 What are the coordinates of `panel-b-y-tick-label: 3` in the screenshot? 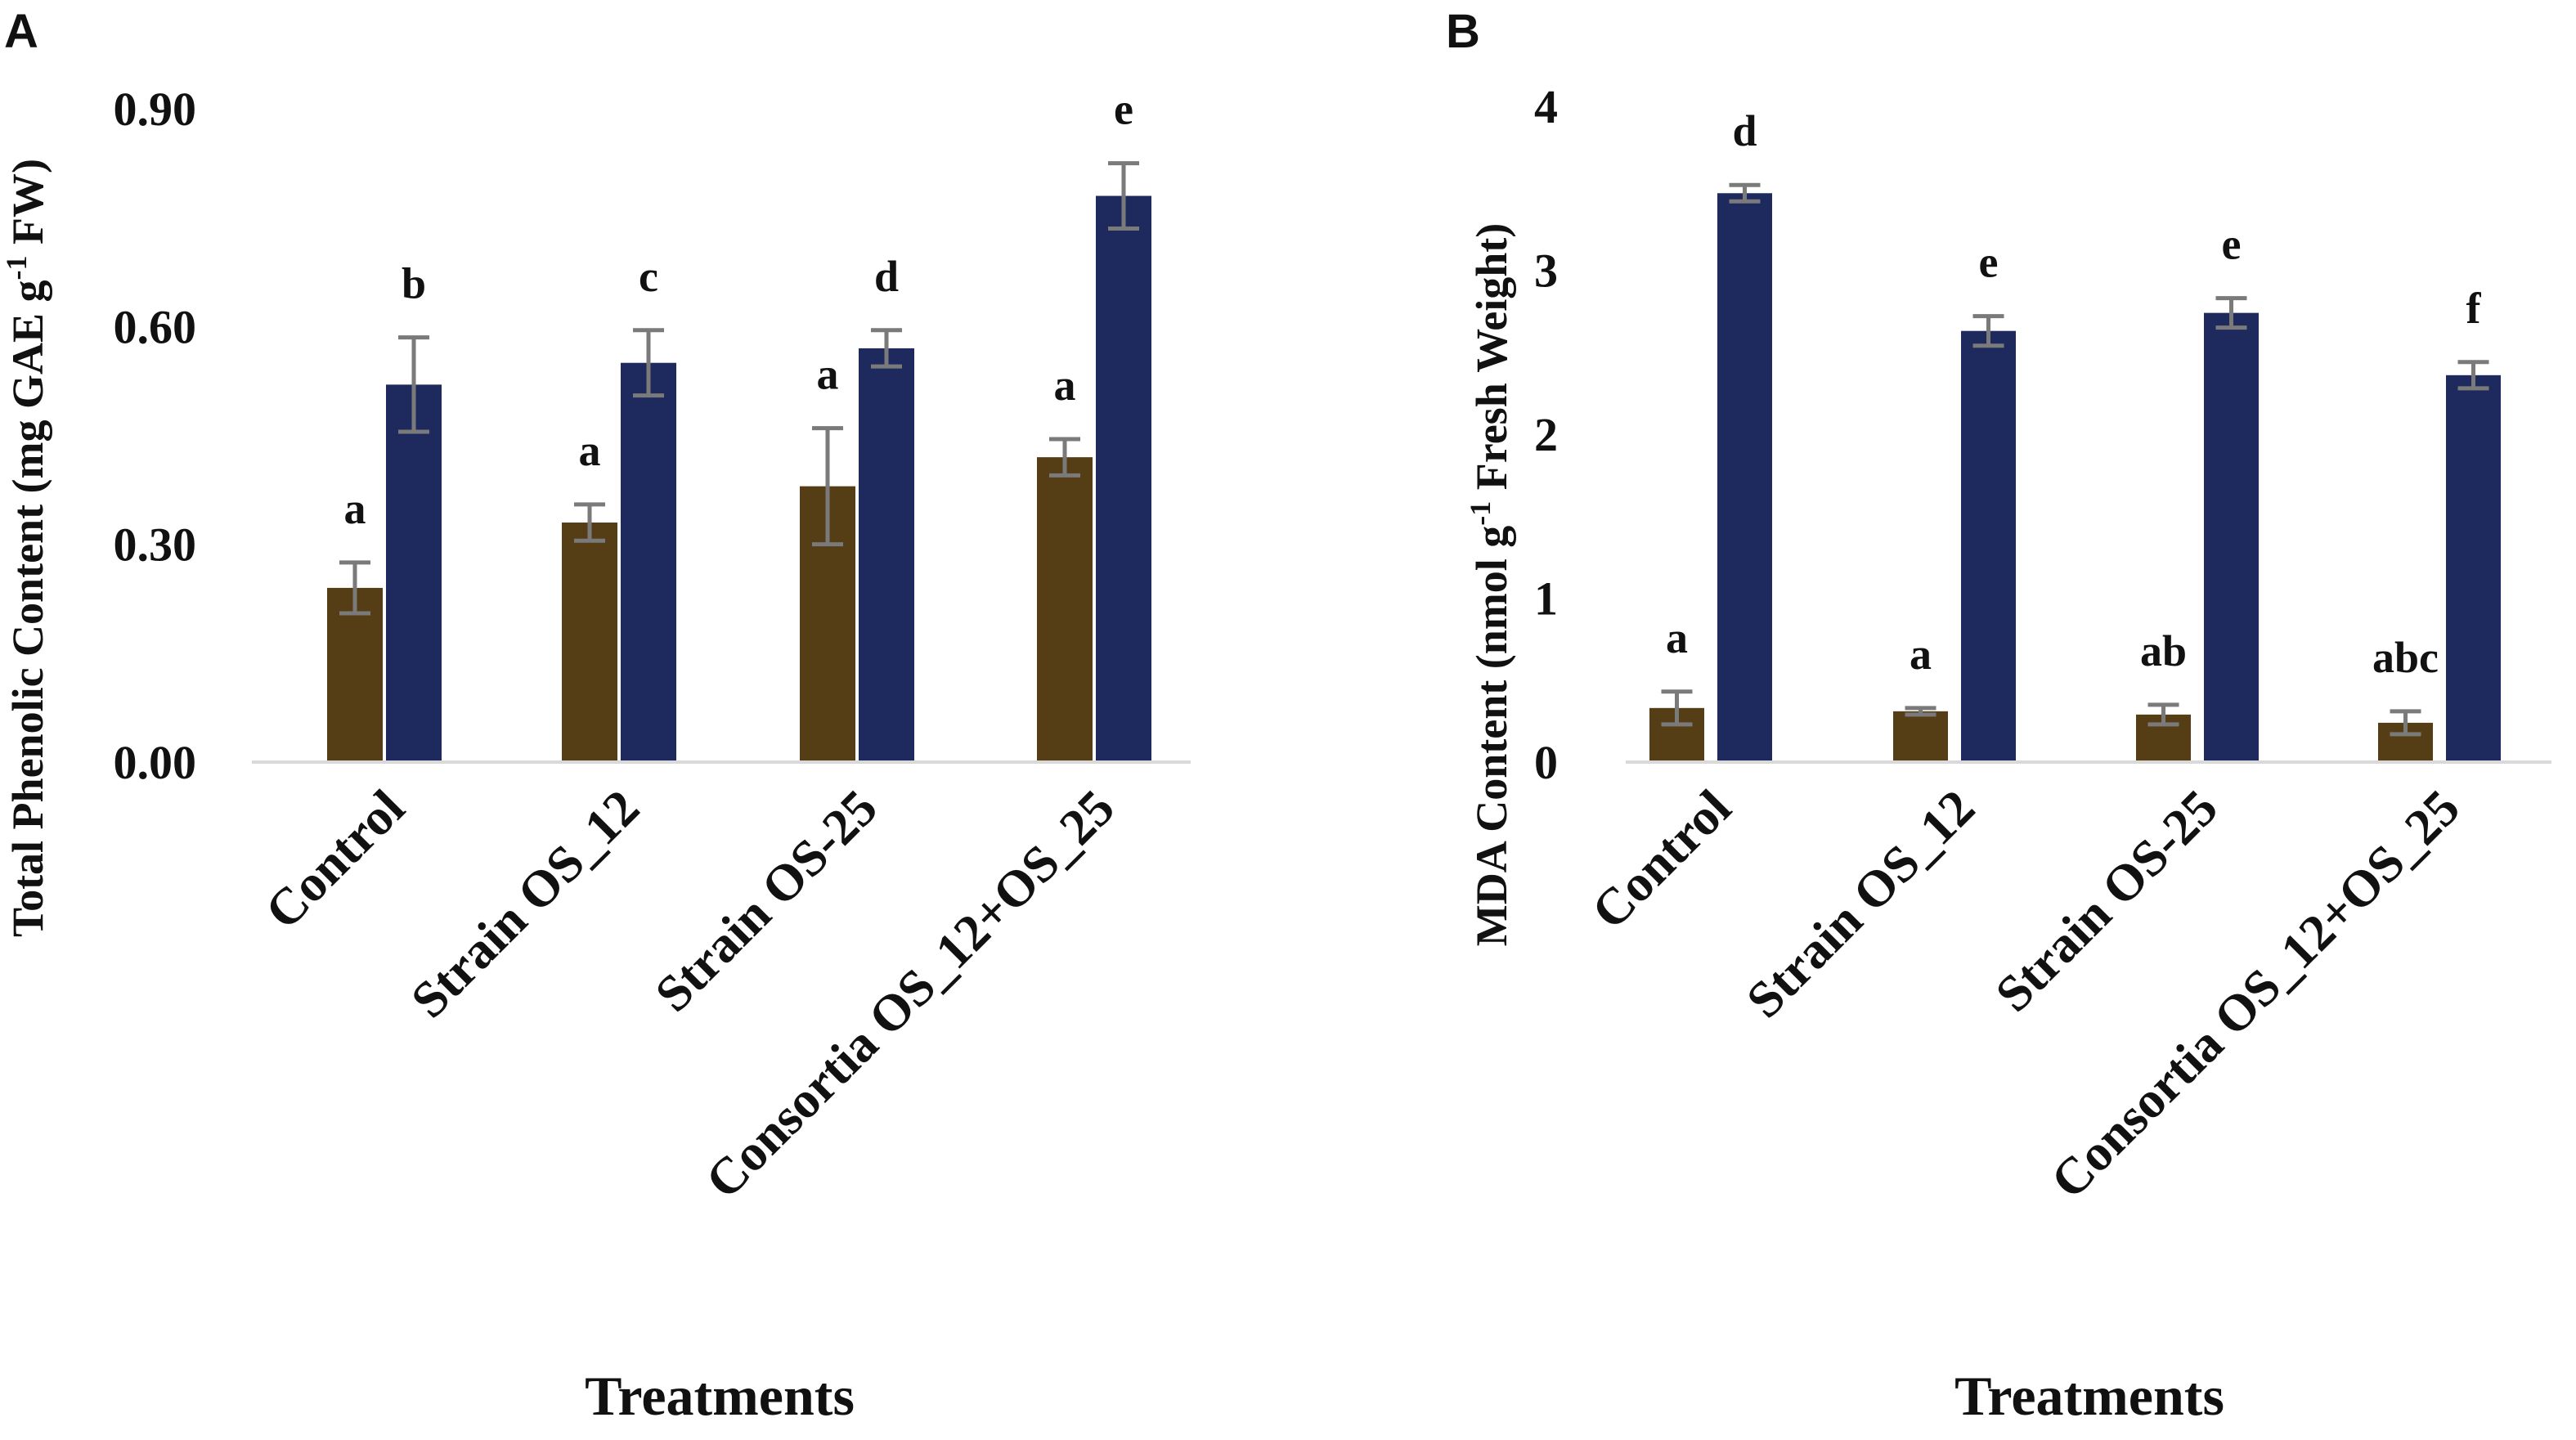 It's located at (1546, 271).